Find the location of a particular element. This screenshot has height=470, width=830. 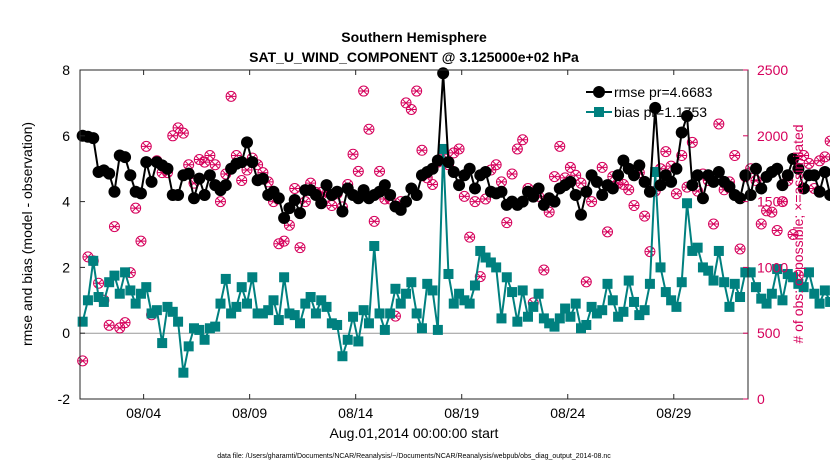

y-left-tick-label: 6 is located at coordinates (66, 136).